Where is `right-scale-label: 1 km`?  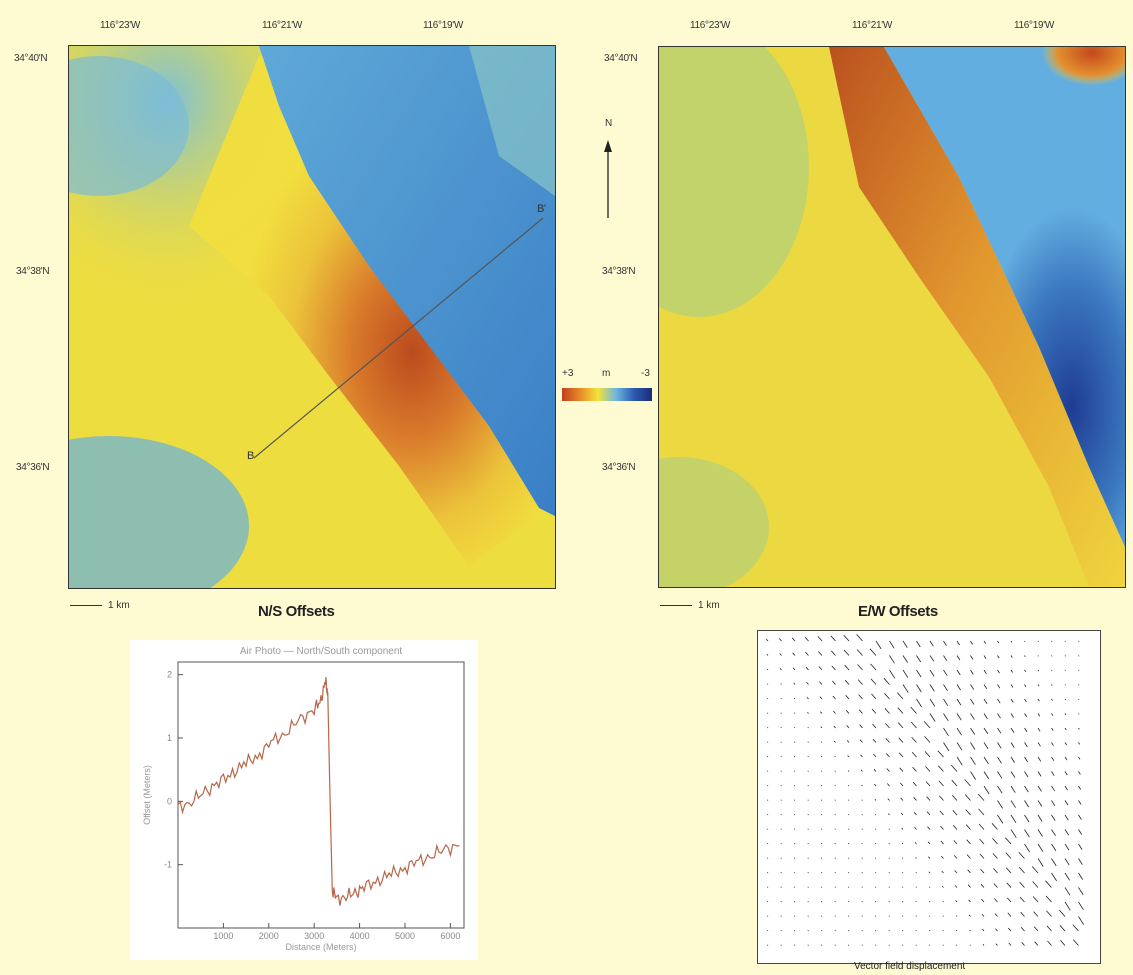
right-scale-label: 1 km is located at coordinates (709, 605).